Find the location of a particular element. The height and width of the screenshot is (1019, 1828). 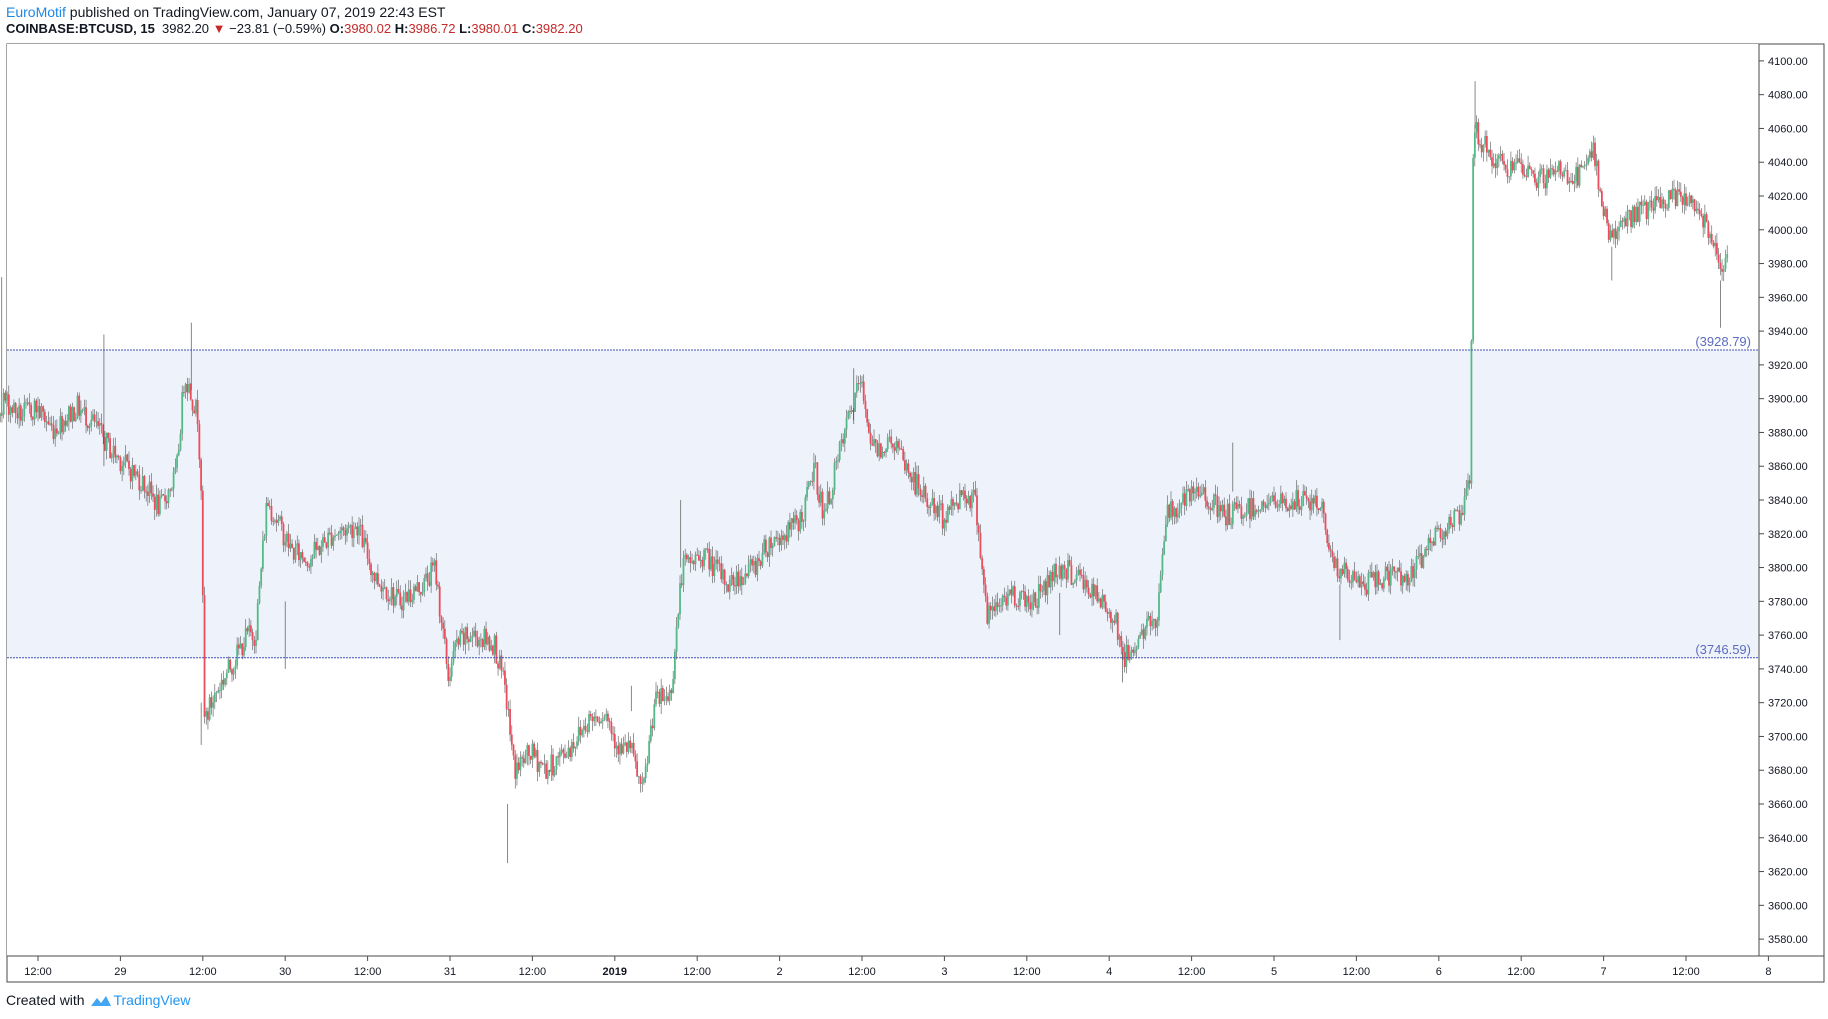

author-link: EuroMotif is located at coordinates (36, 12).